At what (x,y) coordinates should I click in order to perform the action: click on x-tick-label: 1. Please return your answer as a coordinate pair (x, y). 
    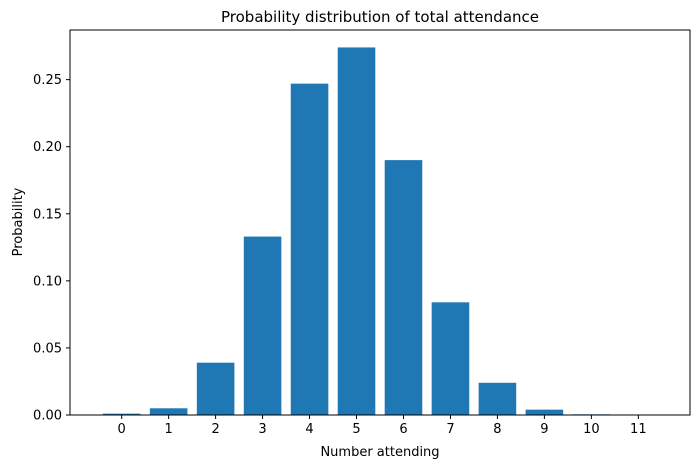
    Looking at the image, I should click on (168, 429).